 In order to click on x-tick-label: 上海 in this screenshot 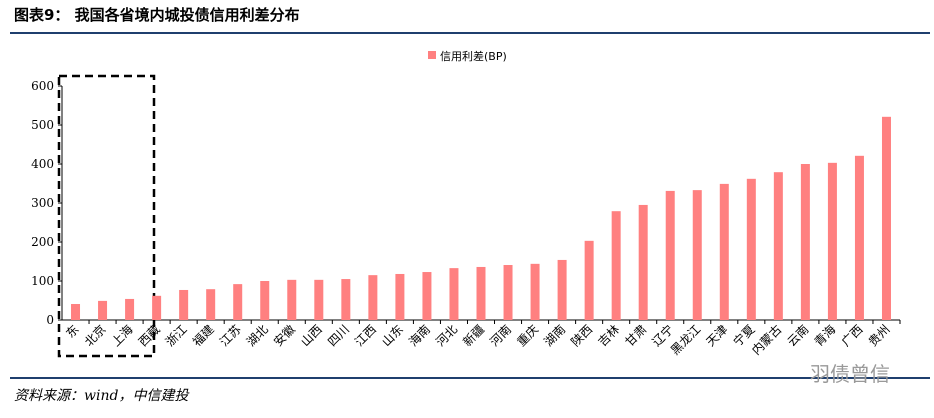, I will do `click(122, 336)`.